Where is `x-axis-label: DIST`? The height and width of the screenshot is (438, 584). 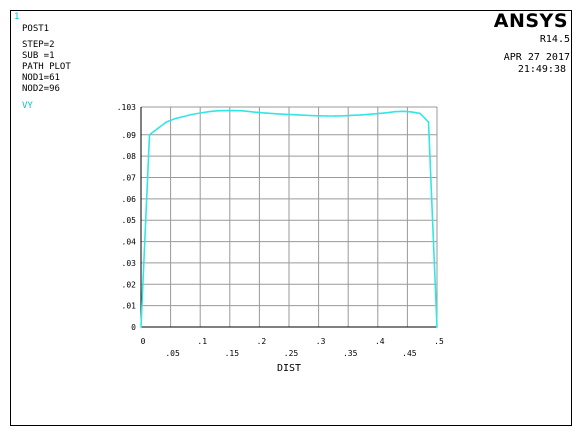 x-axis-label: DIST is located at coordinates (289, 368).